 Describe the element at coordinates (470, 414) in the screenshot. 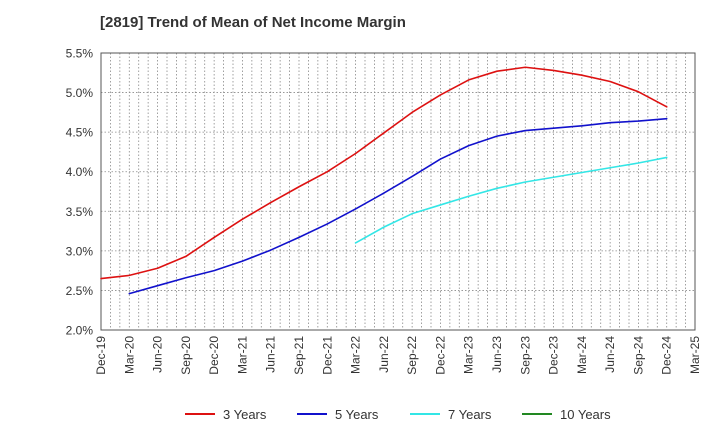

I see `legend-entry: 7 Years` at that location.